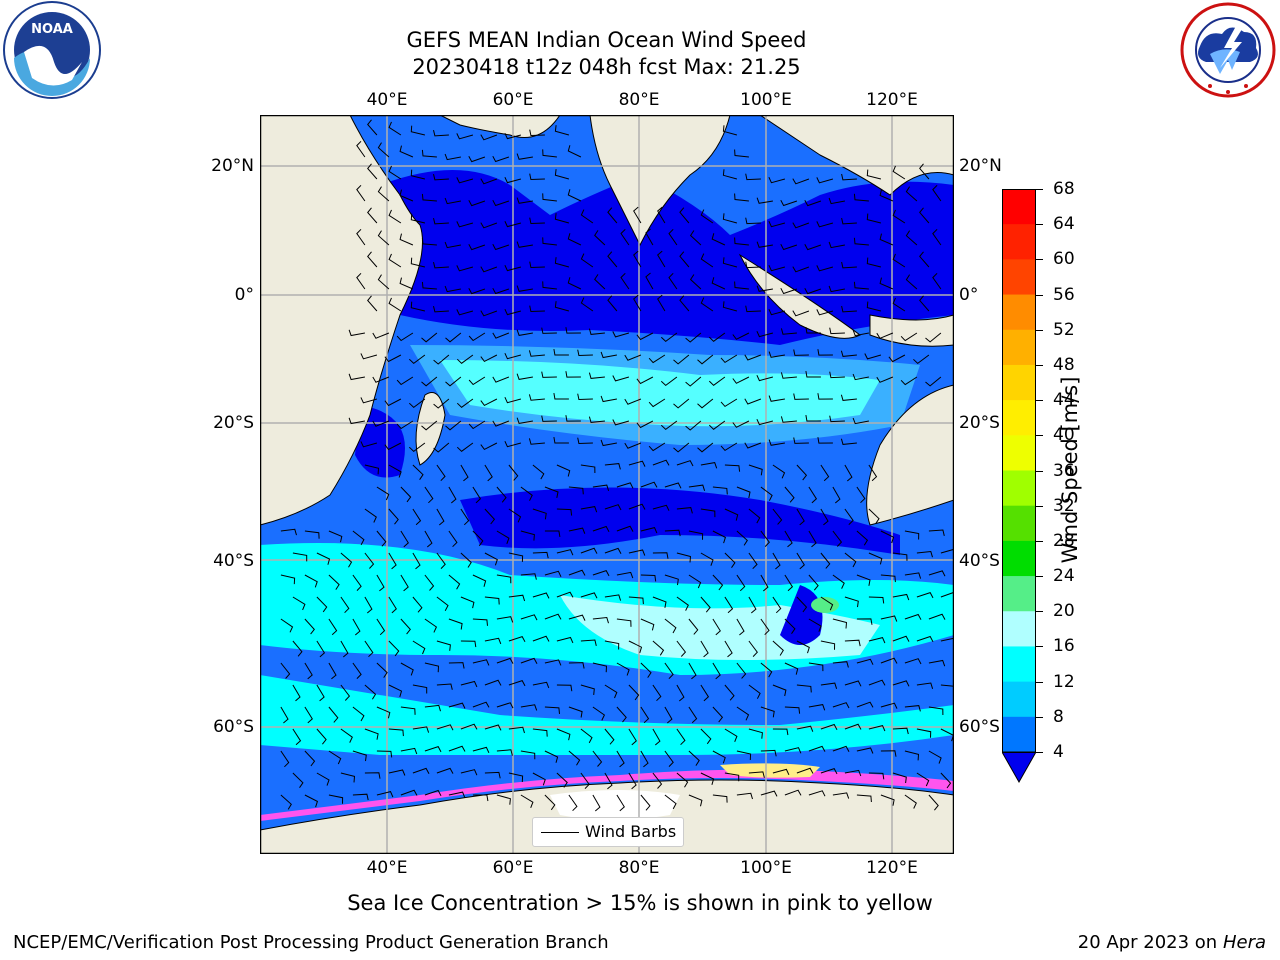  What do you see at coordinates (513, 100) in the screenshot?
I see `lon-label-top: 60°E` at bounding box center [513, 100].